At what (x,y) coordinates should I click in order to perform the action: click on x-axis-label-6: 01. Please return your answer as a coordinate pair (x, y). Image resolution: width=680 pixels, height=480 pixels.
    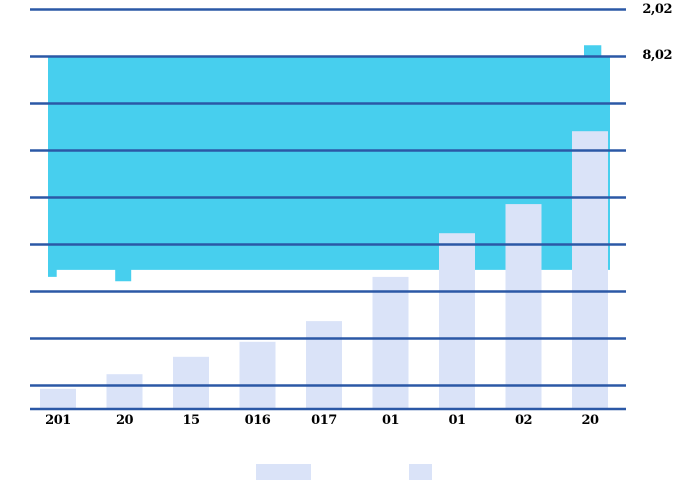
    Looking at the image, I should click on (456, 420).